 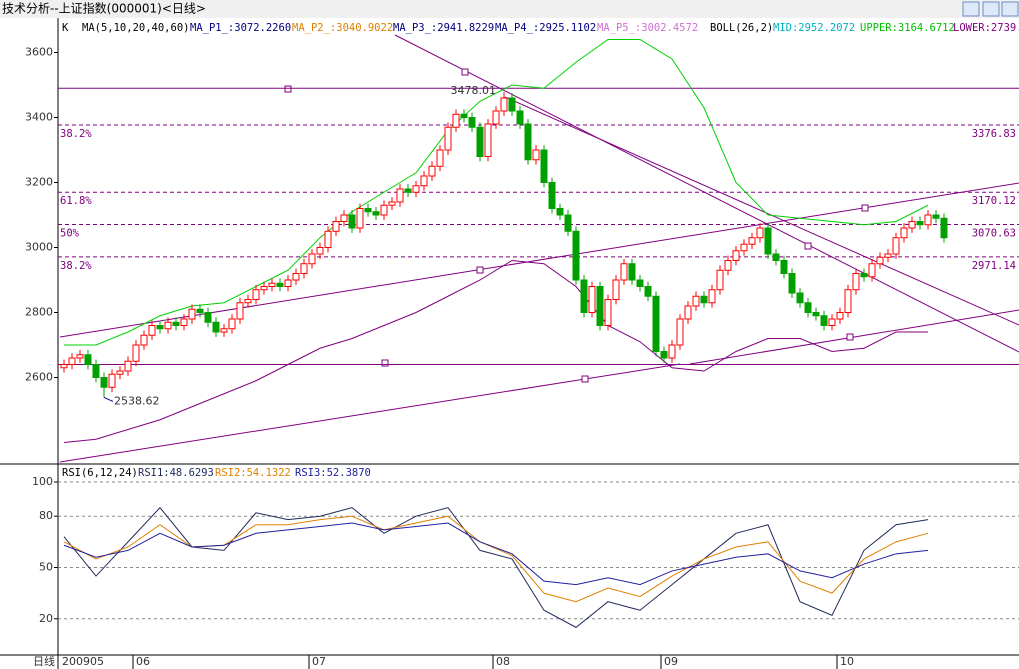 What do you see at coordinates (39, 247) in the screenshot?
I see `y-tick-label: 3000` at bounding box center [39, 247].